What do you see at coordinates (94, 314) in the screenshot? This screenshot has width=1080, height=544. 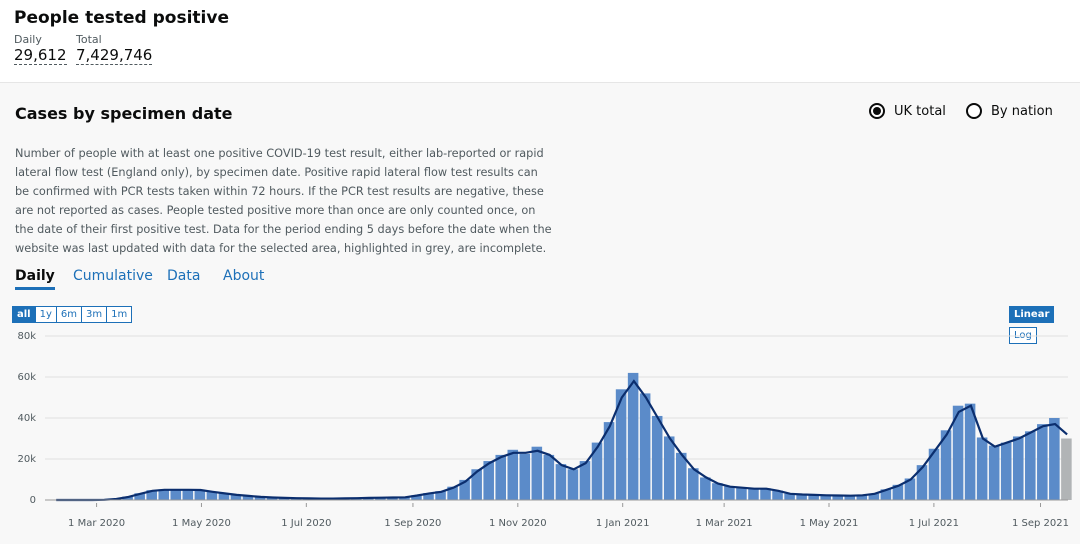 I see `range-button: 3m` at bounding box center [94, 314].